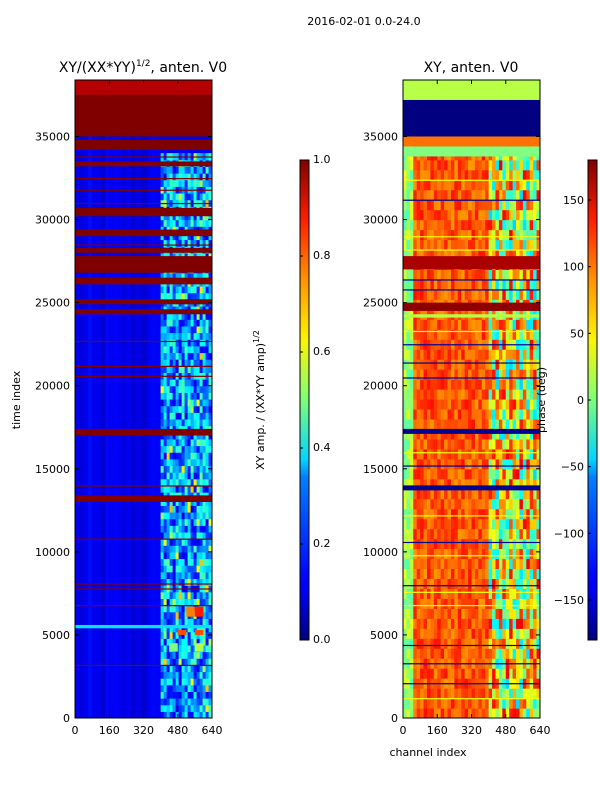  What do you see at coordinates (16, 399) in the screenshot?
I see `left-y-axis-label: time index` at bounding box center [16, 399].